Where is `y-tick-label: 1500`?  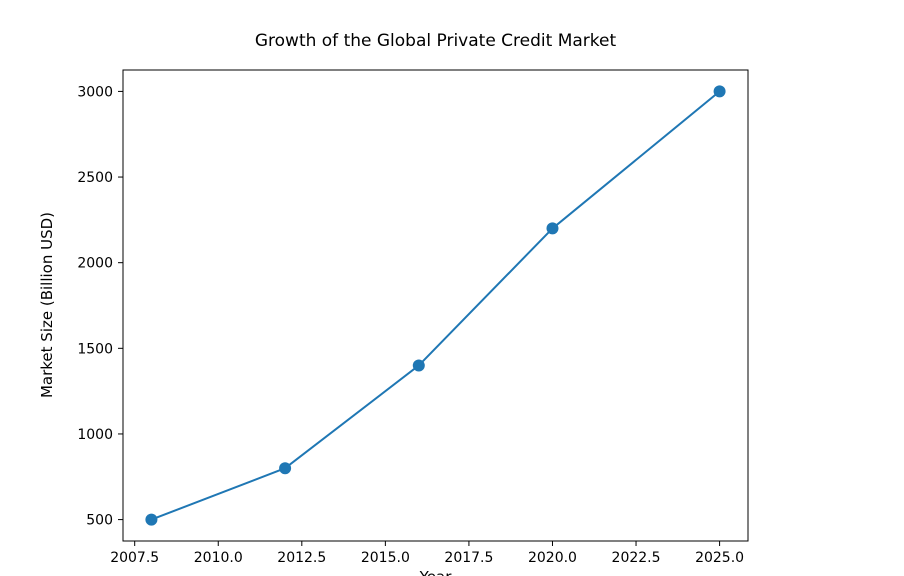 y-tick-label: 1500 is located at coordinates (95, 349).